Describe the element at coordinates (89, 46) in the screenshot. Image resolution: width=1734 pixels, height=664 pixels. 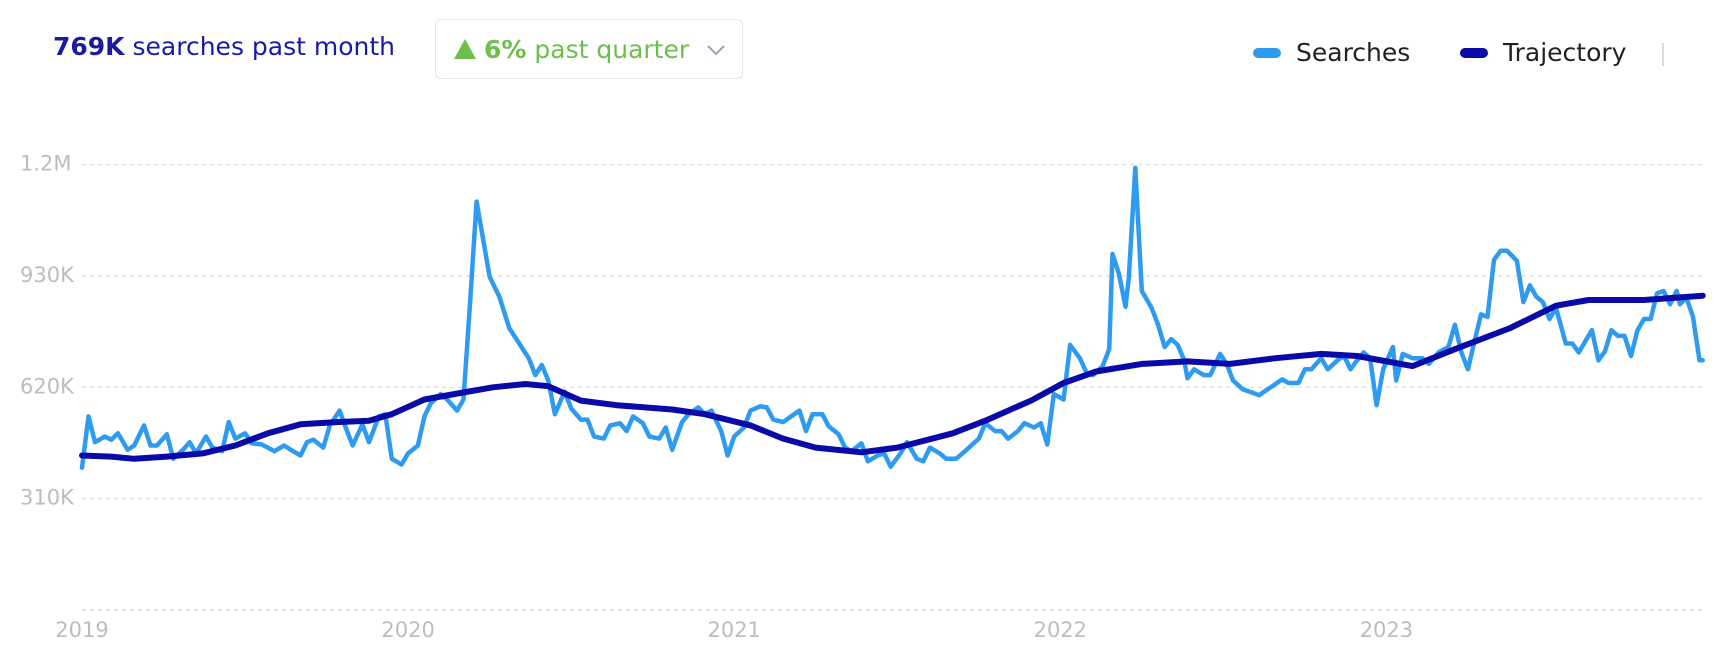
I see `volume: 769K` at that location.